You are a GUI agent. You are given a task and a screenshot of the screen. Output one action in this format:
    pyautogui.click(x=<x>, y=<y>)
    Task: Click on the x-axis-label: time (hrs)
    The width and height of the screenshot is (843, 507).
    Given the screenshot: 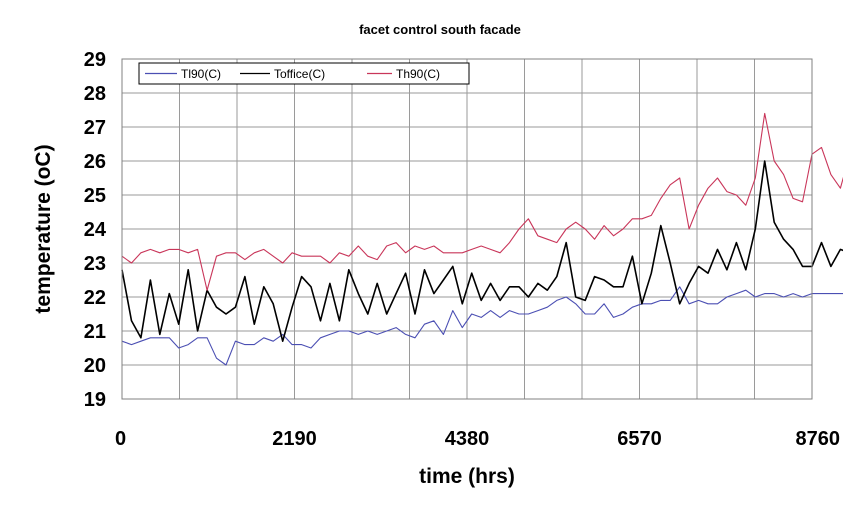 What is the action you would take?
    pyautogui.click(x=467, y=476)
    